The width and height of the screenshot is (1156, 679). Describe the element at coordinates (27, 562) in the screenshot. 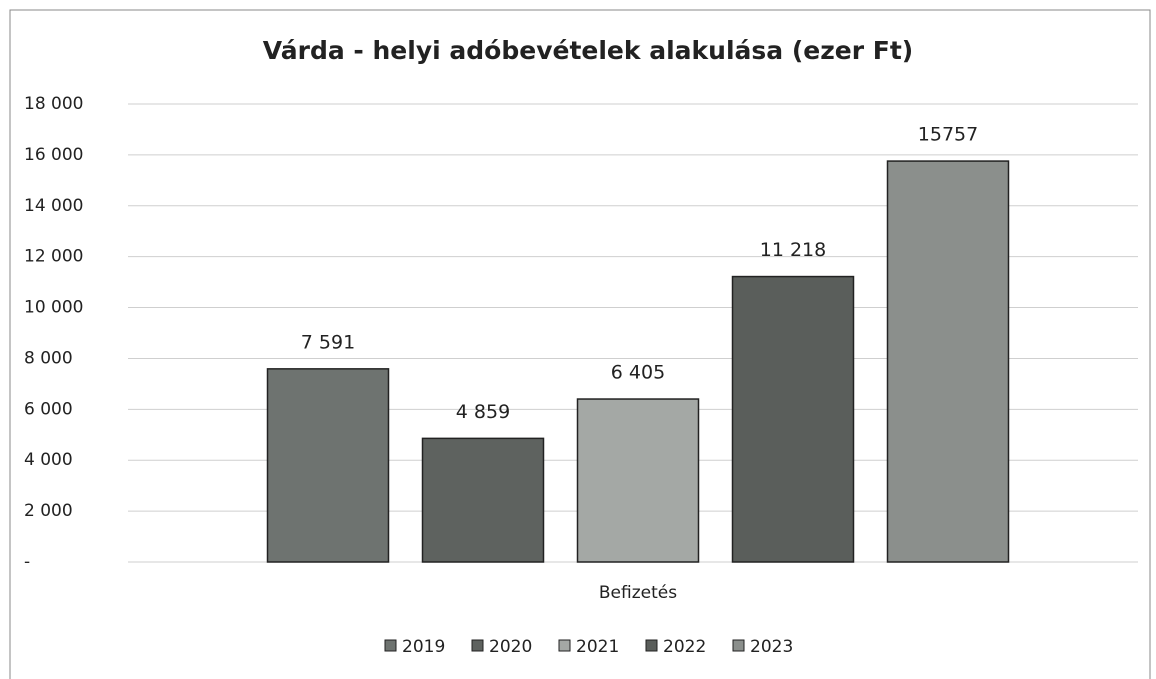

I see `y-tick-label: -` at that location.